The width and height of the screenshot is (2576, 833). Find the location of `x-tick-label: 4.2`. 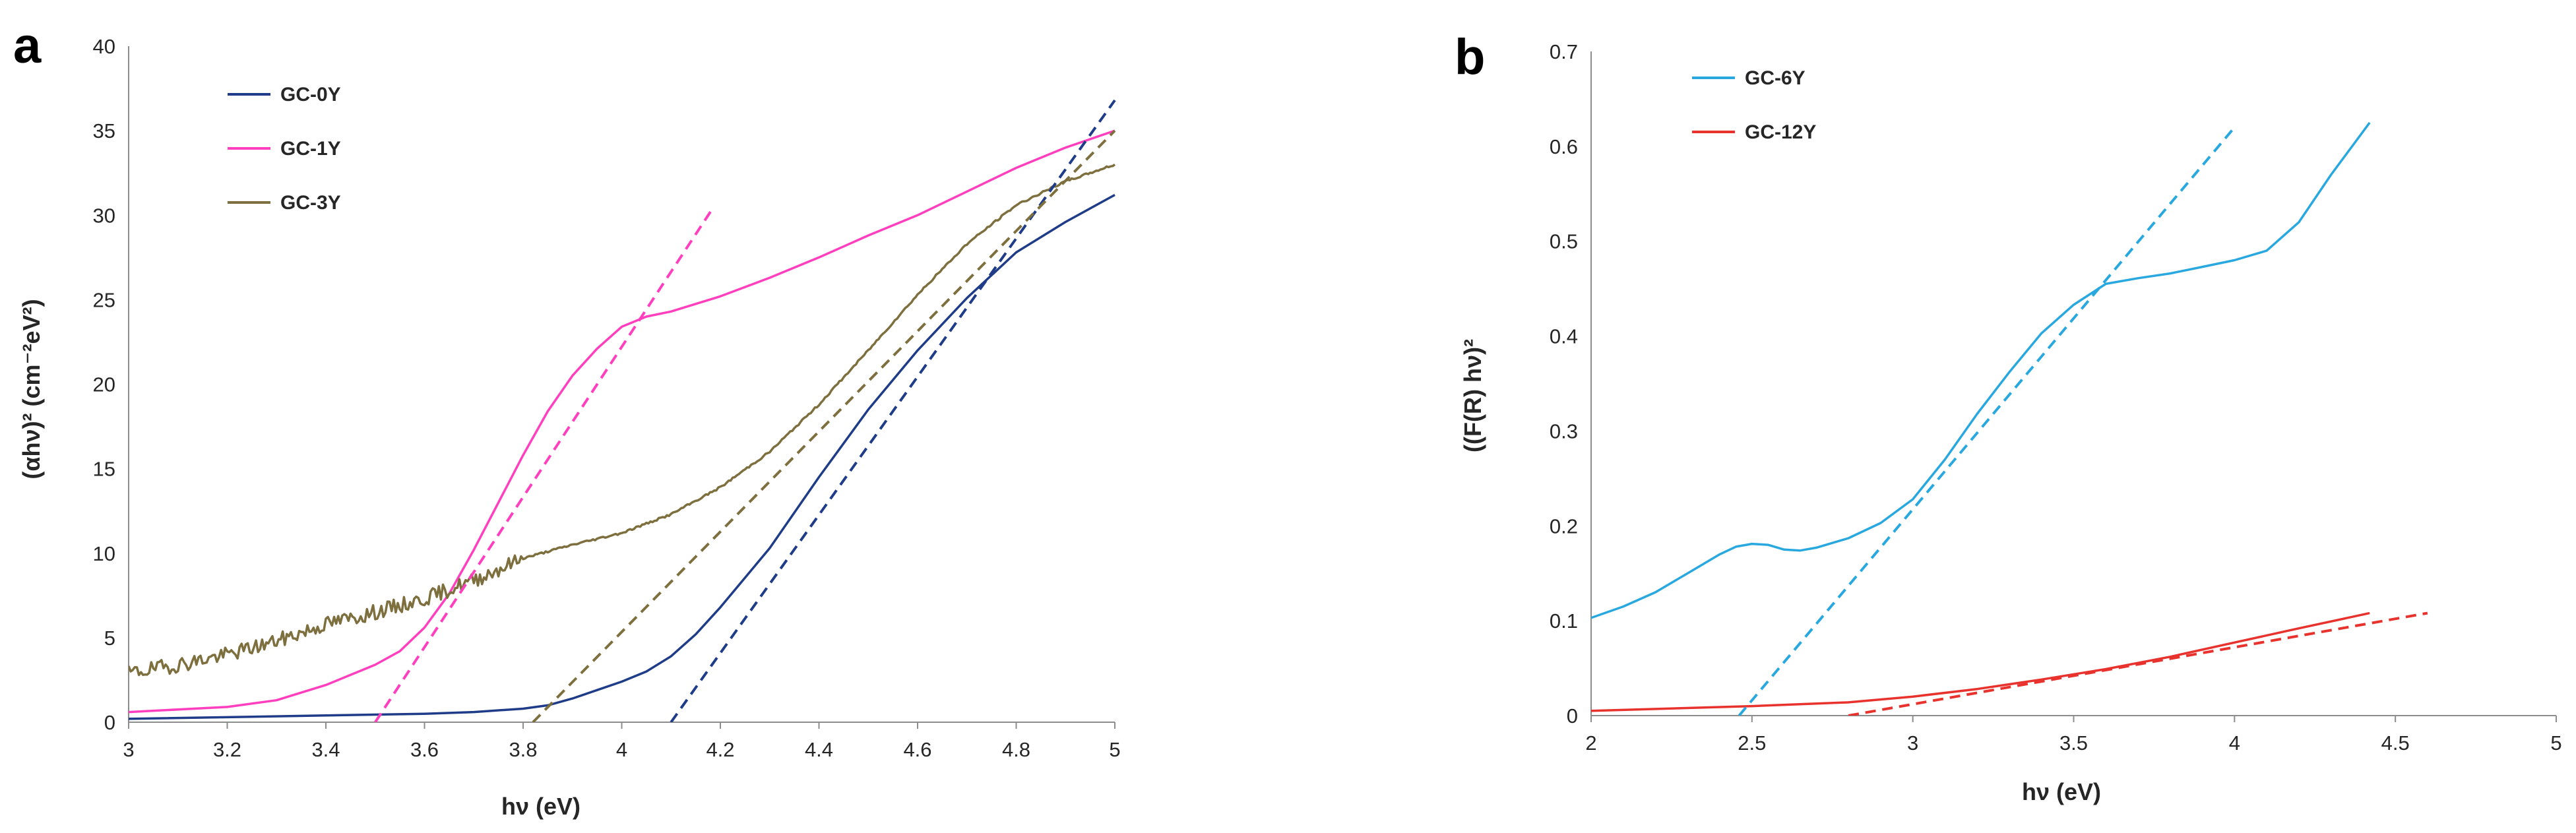

x-tick-label: 4.2 is located at coordinates (720, 750).